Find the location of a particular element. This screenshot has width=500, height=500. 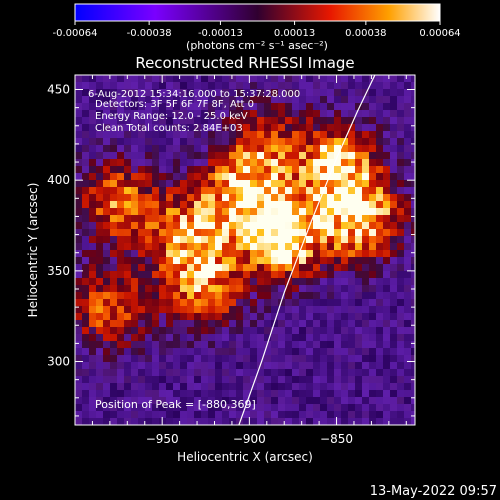

annotation-line: Clean Total counts: 2.84E+03 is located at coordinates (169, 128).